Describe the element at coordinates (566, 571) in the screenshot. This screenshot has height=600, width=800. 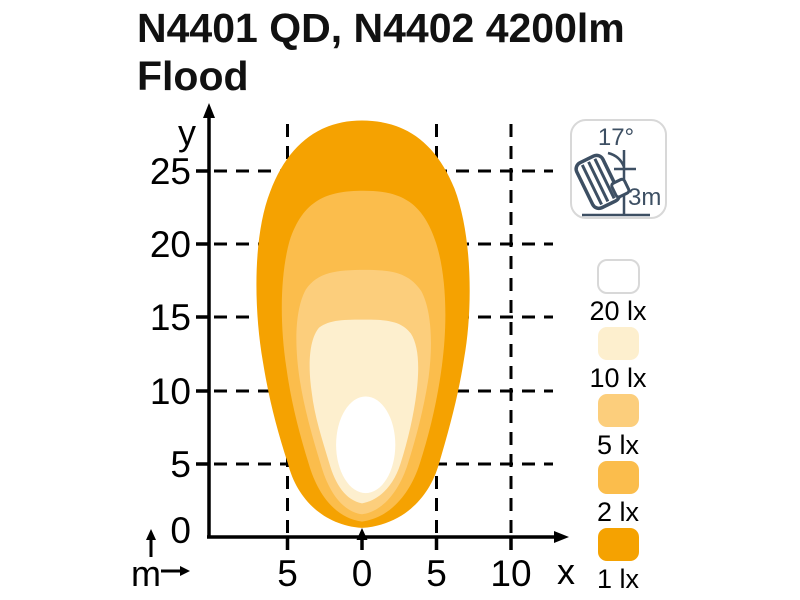
I see `x-axis-label: x` at that location.